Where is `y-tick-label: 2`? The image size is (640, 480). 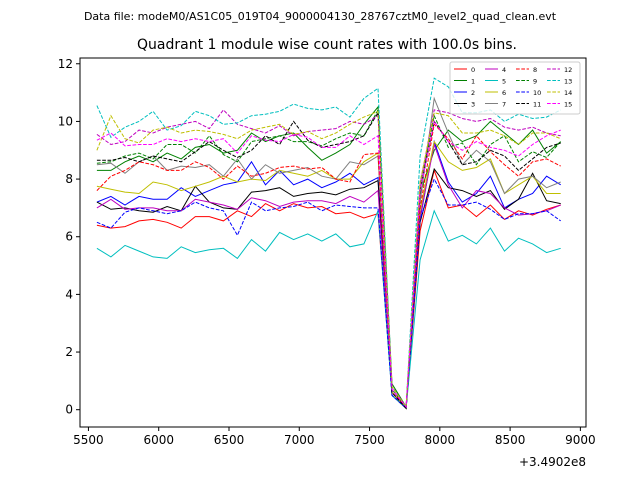 y-tick-label: 2 is located at coordinates (69, 352).